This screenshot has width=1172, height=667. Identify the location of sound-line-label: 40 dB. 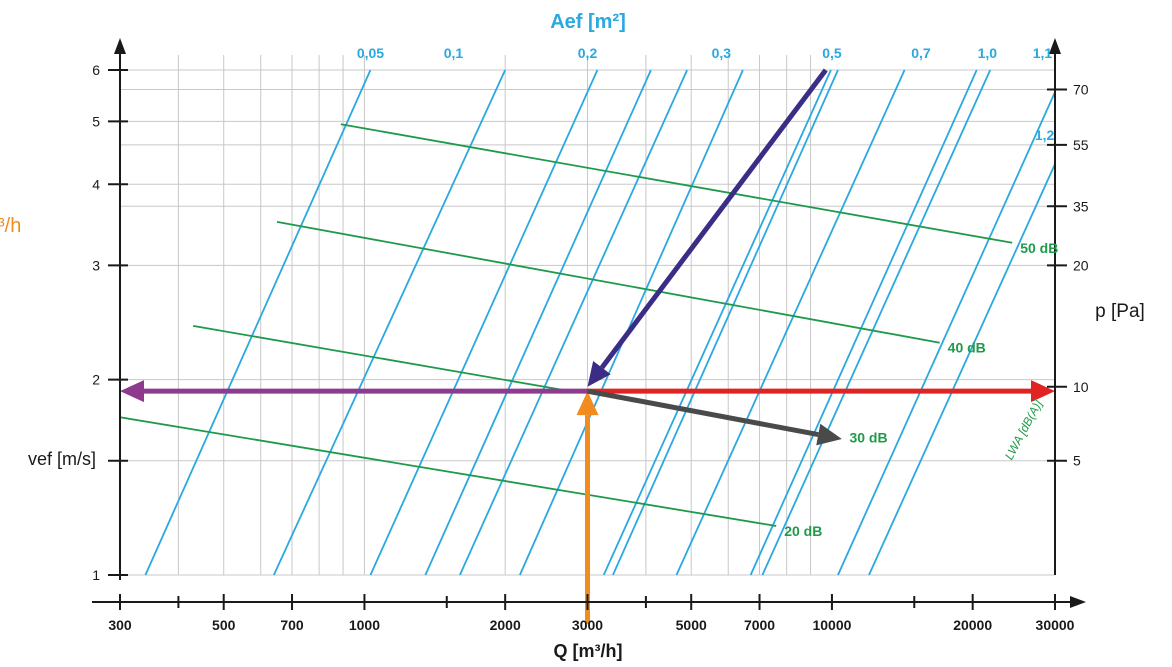
(967, 348).